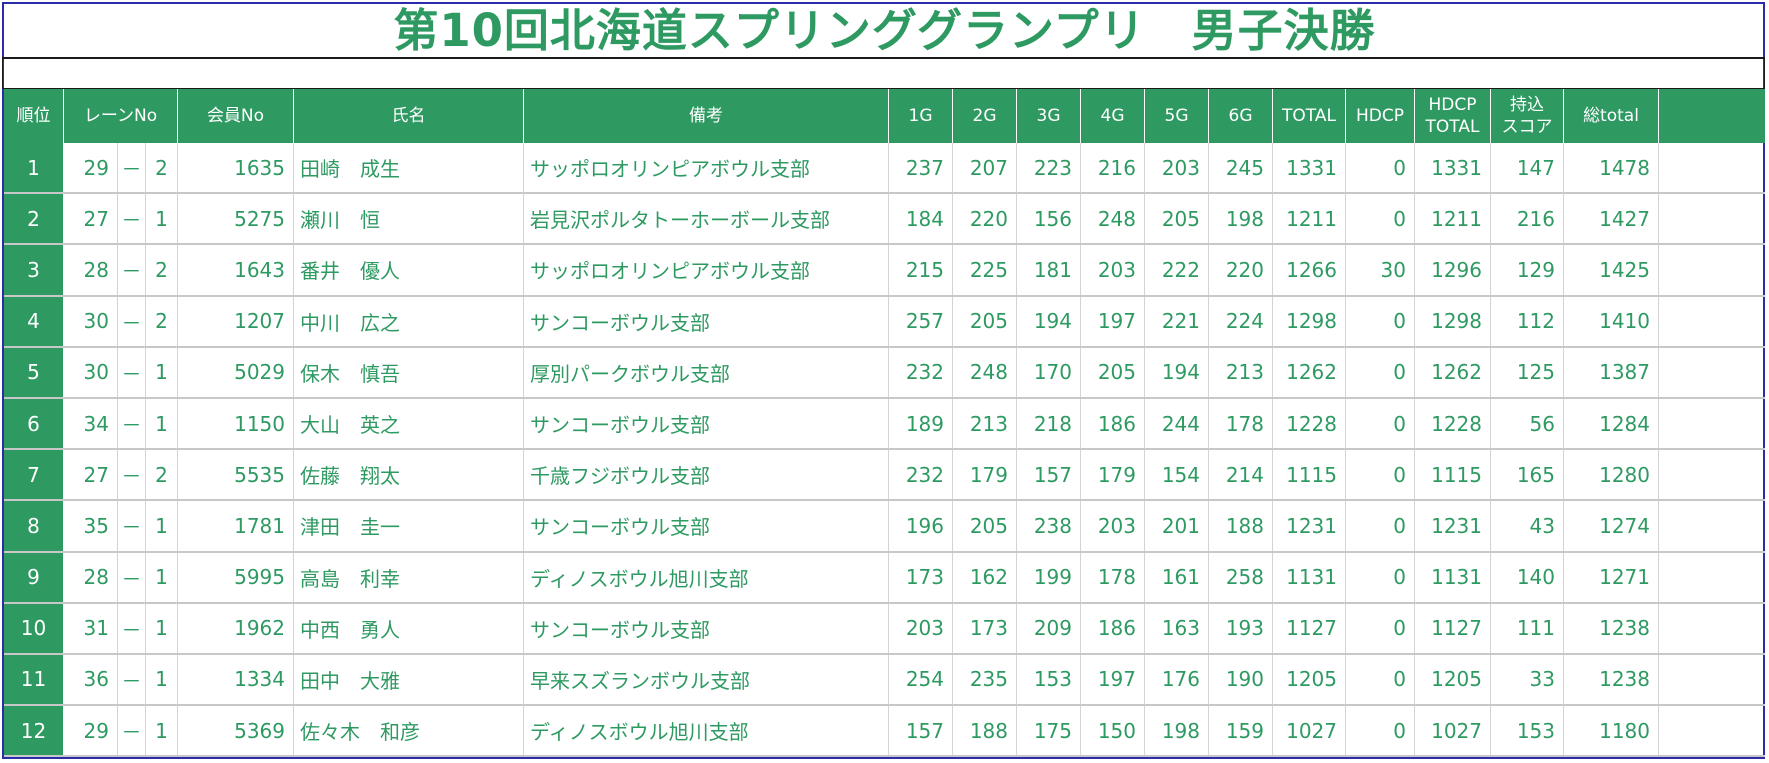  I want to click on header-carry-line1: 持込, so click(1527, 105).